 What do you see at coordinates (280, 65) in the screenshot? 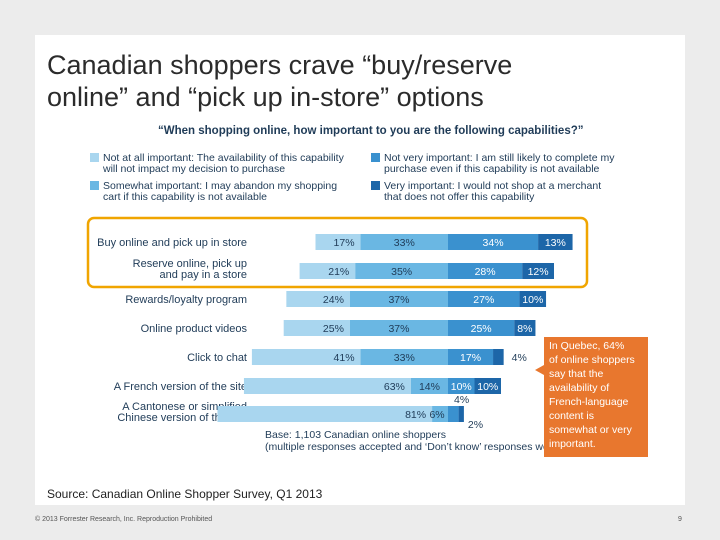
I see `slide-title-line-1: Canadian shoppers crave “buy/reserve` at bounding box center [280, 65].